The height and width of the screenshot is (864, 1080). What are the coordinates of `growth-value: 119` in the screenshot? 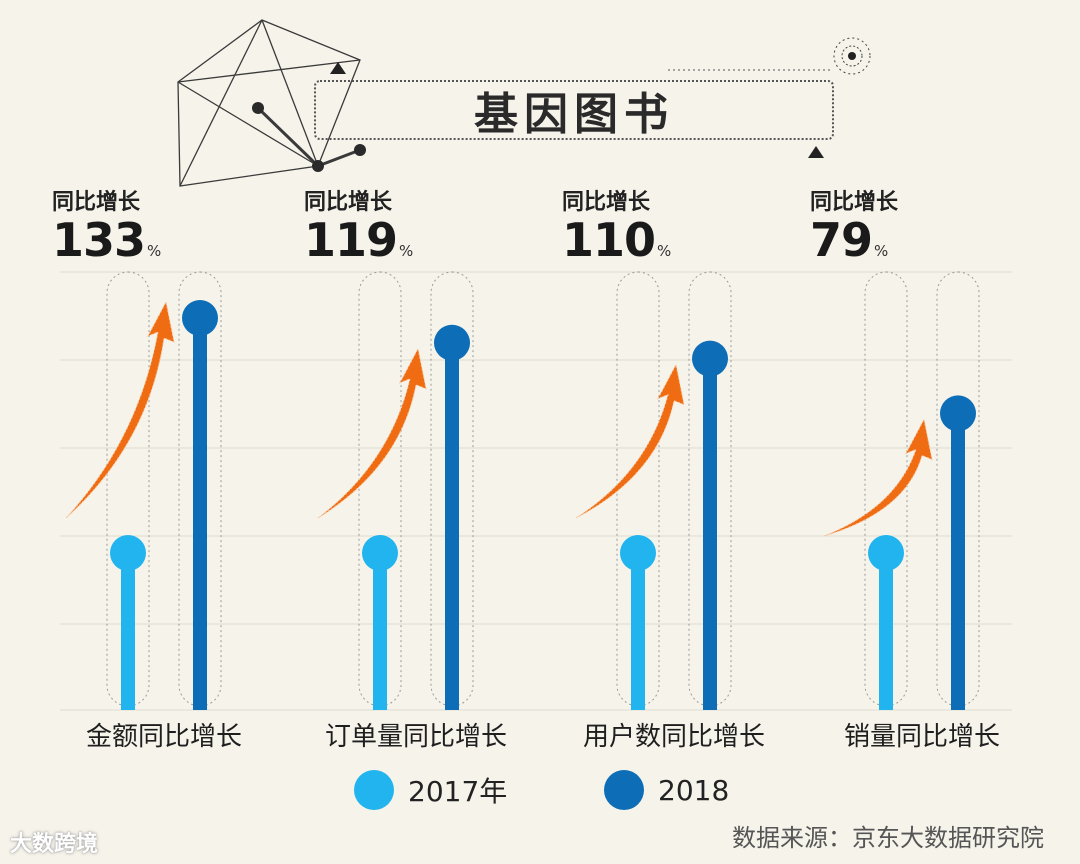 It's located at (351, 240).